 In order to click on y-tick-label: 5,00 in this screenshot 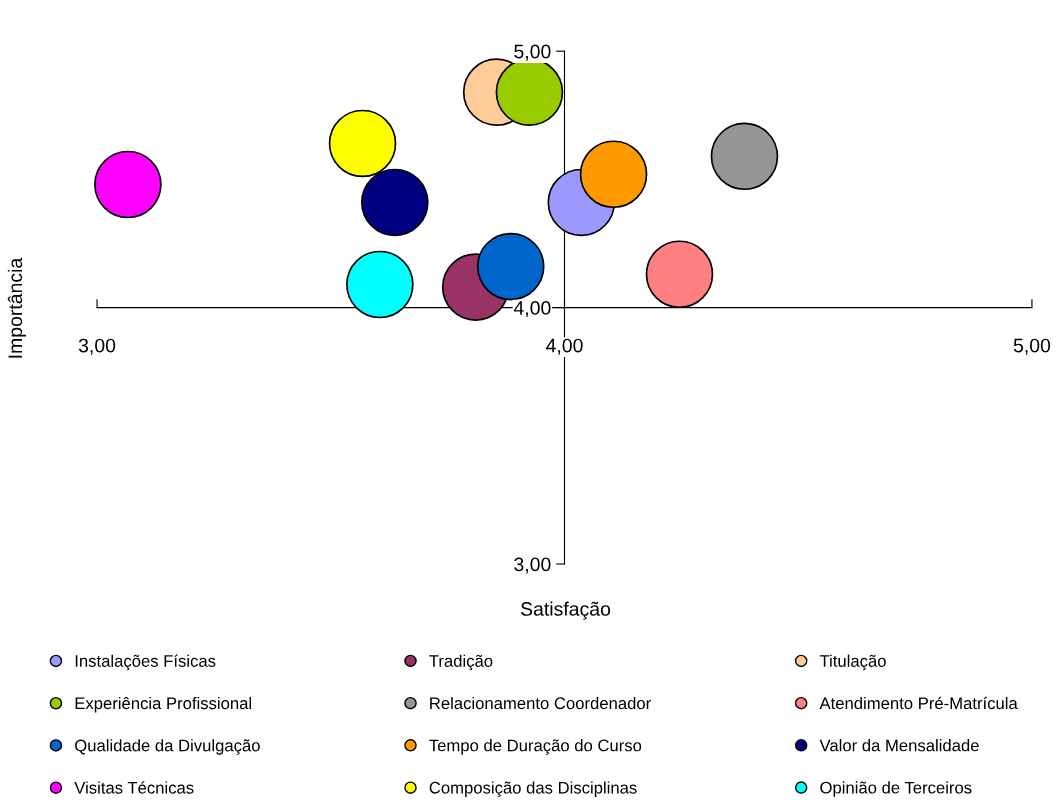, I will do `click(532, 52)`.